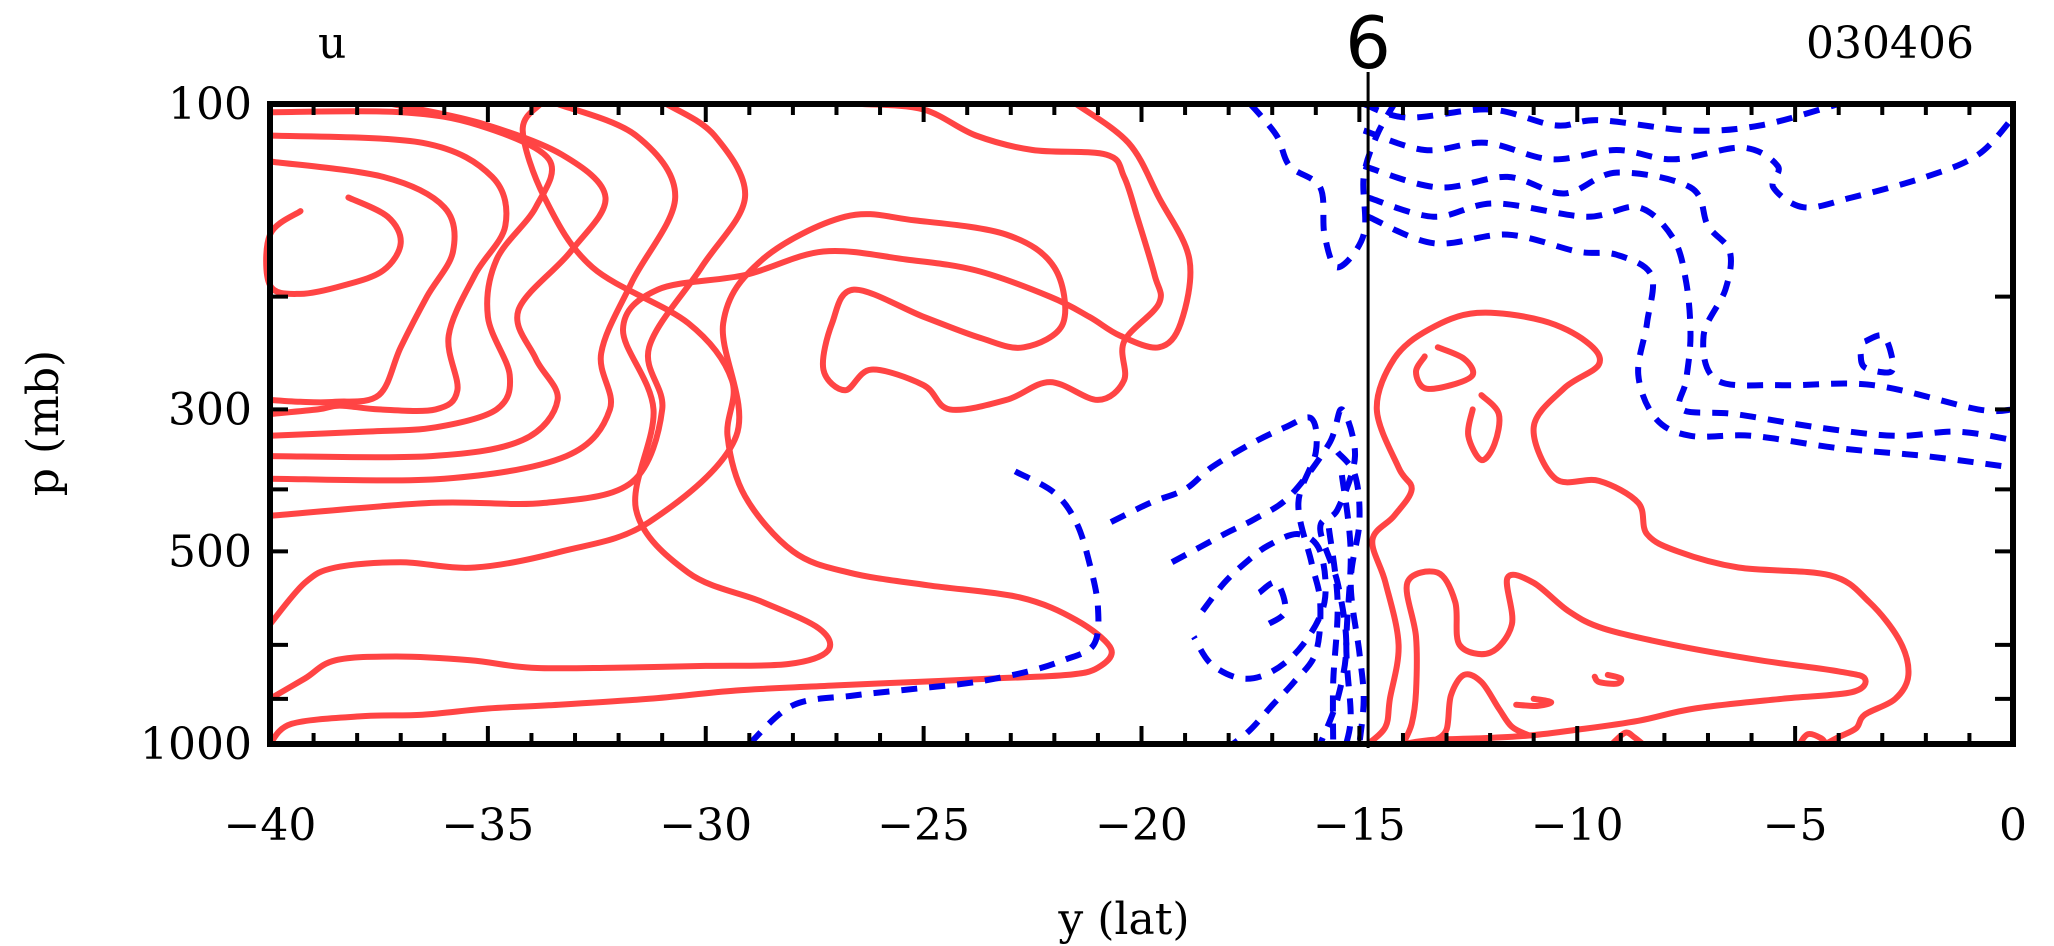  Describe the element at coordinates (1795, 825) in the screenshot. I see `x-tick-label: −5` at that location.